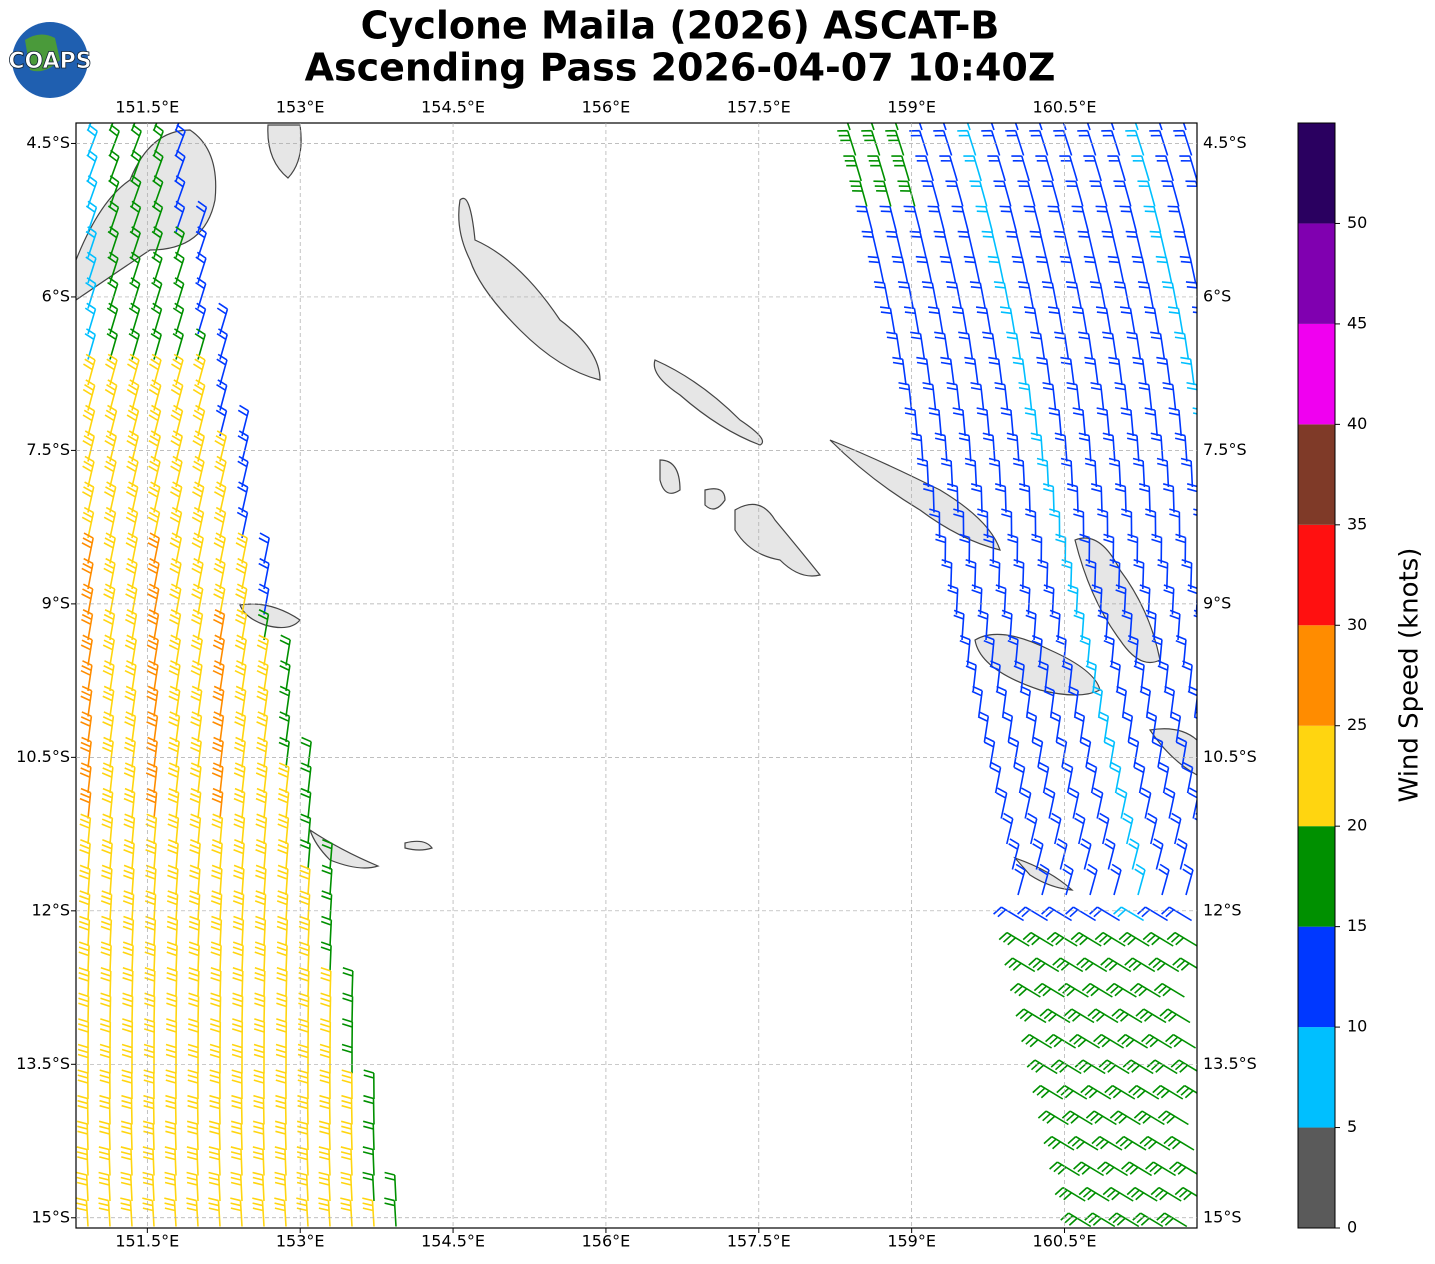 The height and width of the screenshot is (1264, 1435). Describe the element at coordinates (915, 495) in the screenshot. I see `land` at that location.